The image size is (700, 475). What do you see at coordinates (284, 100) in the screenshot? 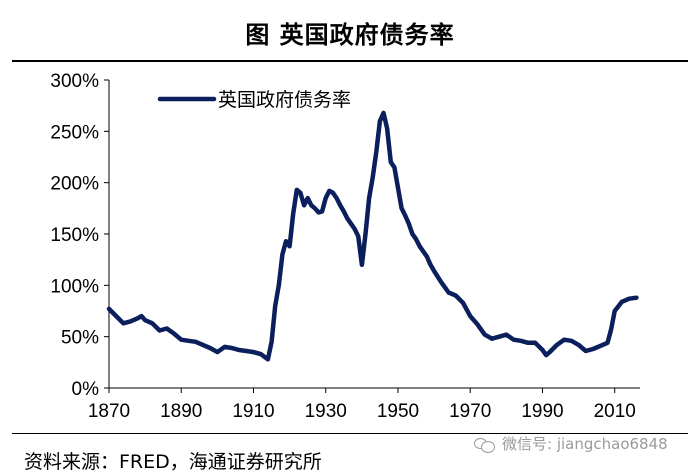
I see `legend-label: 英国政府债务率` at bounding box center [284, 100].